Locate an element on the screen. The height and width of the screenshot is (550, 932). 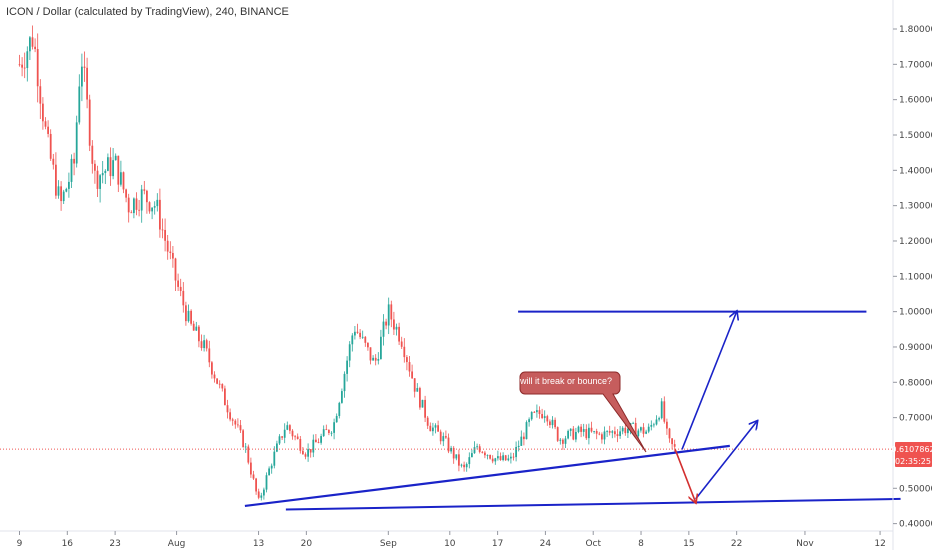
price-tick-label: 0.7000000 is located at coordinates (915, 419).